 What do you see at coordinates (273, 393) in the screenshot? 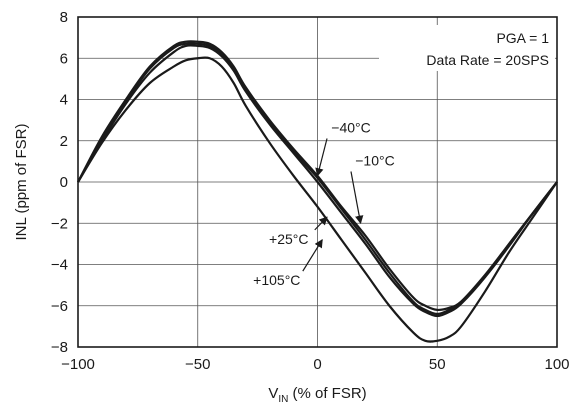
I see `x-axis-title-main: V` at bounding box center [273, 393].